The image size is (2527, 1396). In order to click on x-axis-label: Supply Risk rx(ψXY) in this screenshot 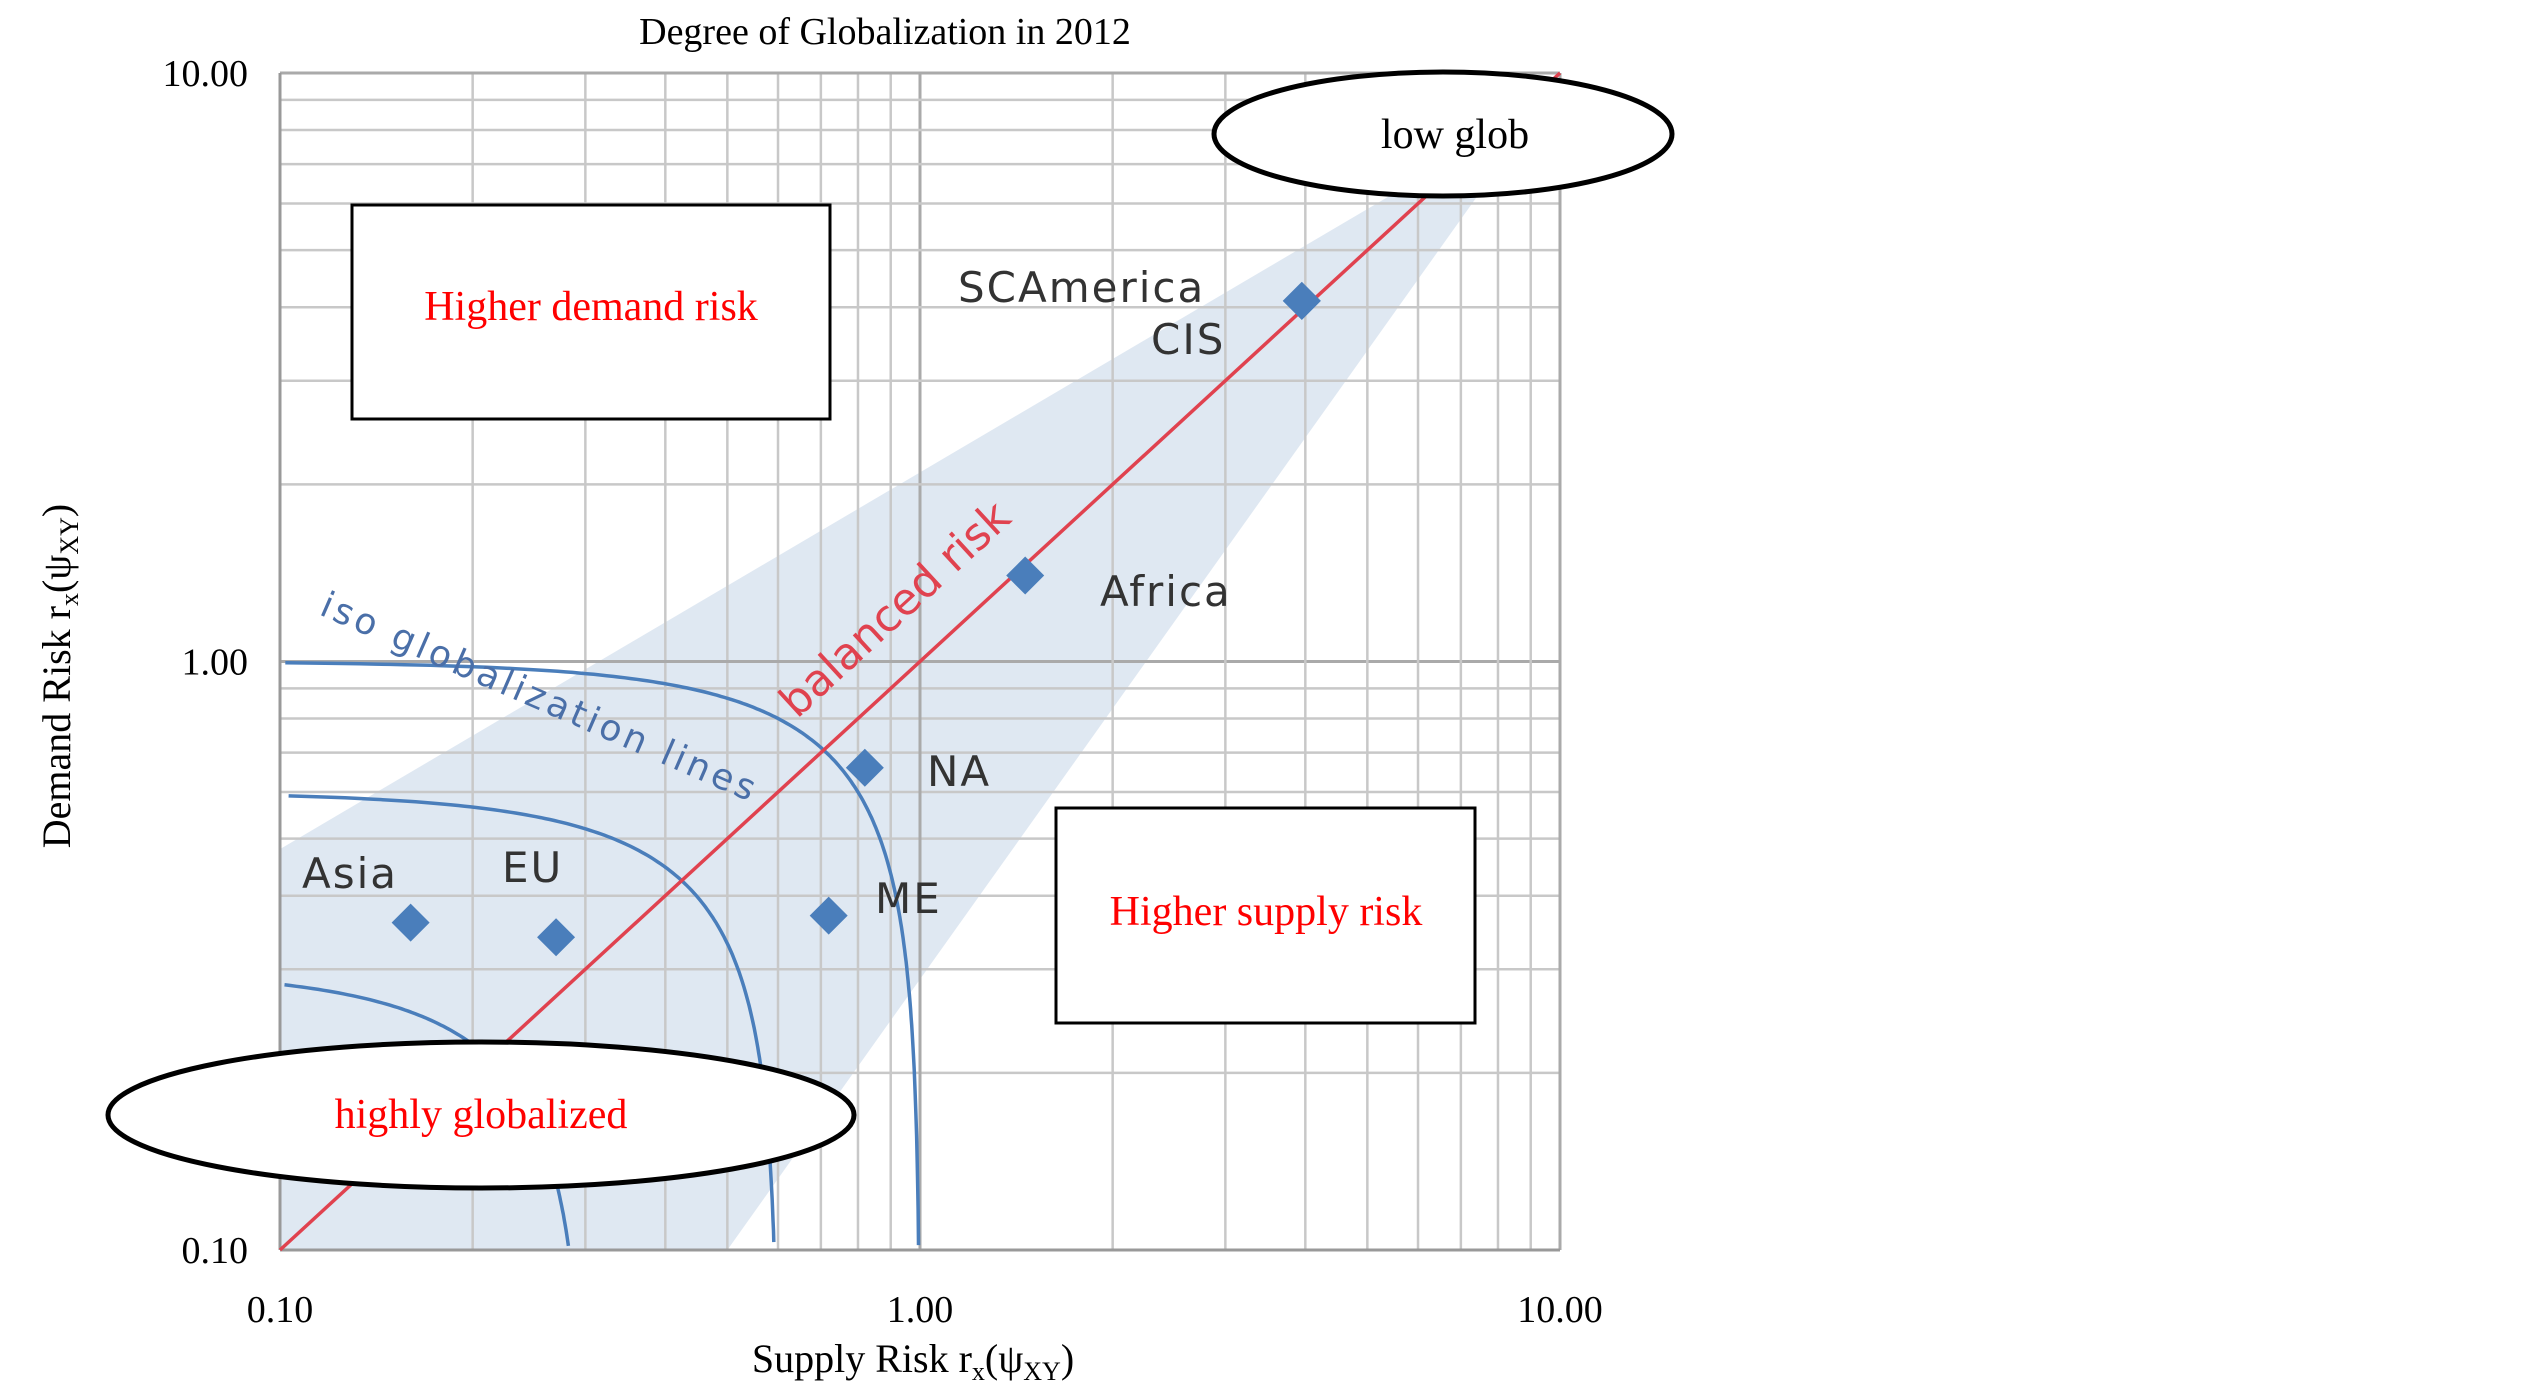, I will do `click(913, 1361)`.